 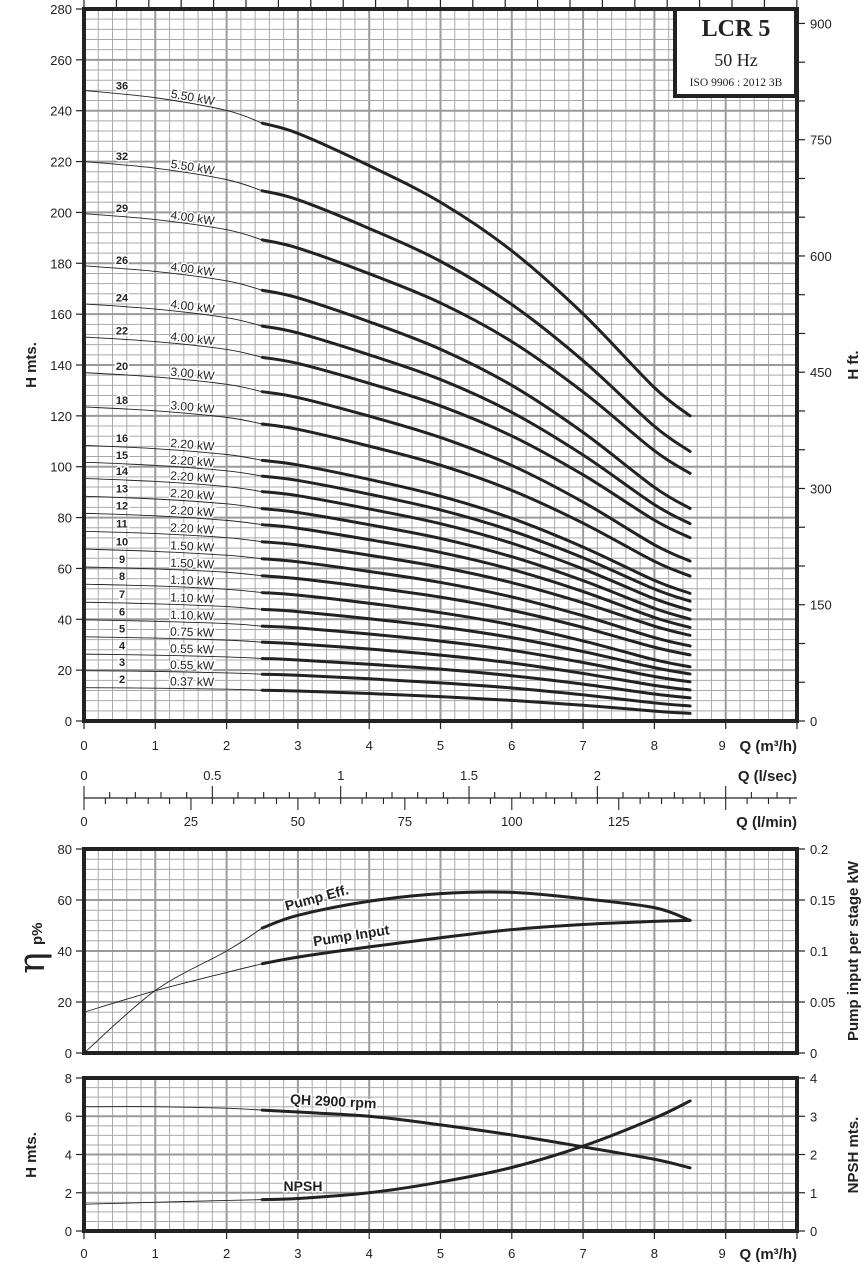 What do you see at coordinates (68, 1193) in the screenshot?
I see `npsh-y-tick-label: 2` at bounding box center [68, 1193].